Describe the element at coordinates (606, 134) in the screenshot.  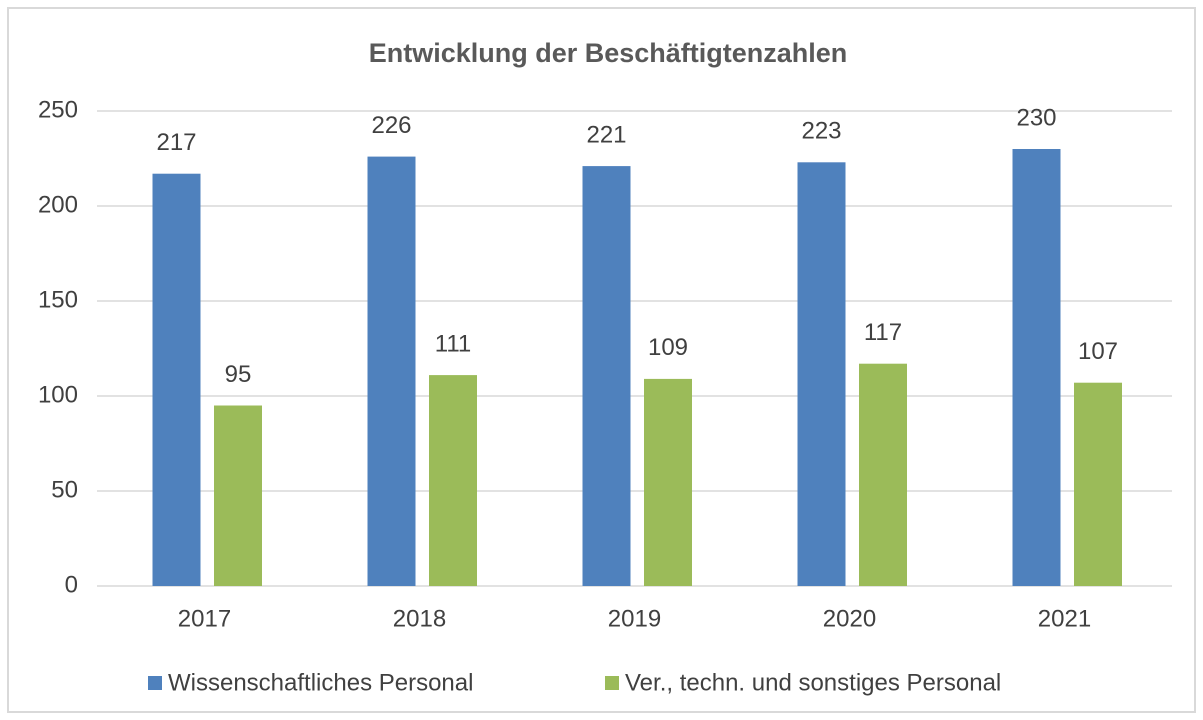
I see `data-label: 221` at that location.